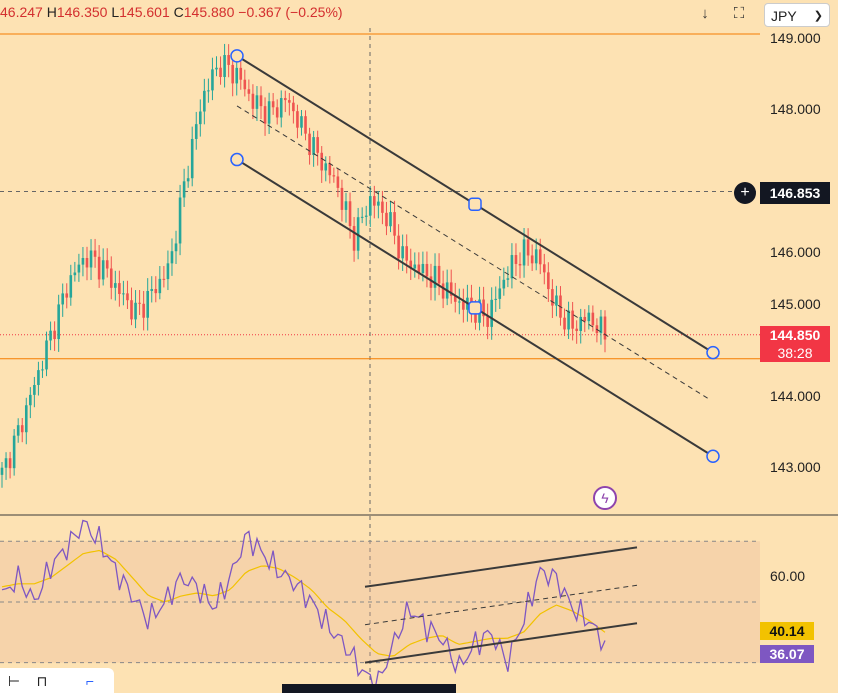 This screenshot has width=848, height=693. What do you see at coordinates (21, 12) in the screenshot?
I see `ohlc-open: 46.247` at bounding box center [21, 12].